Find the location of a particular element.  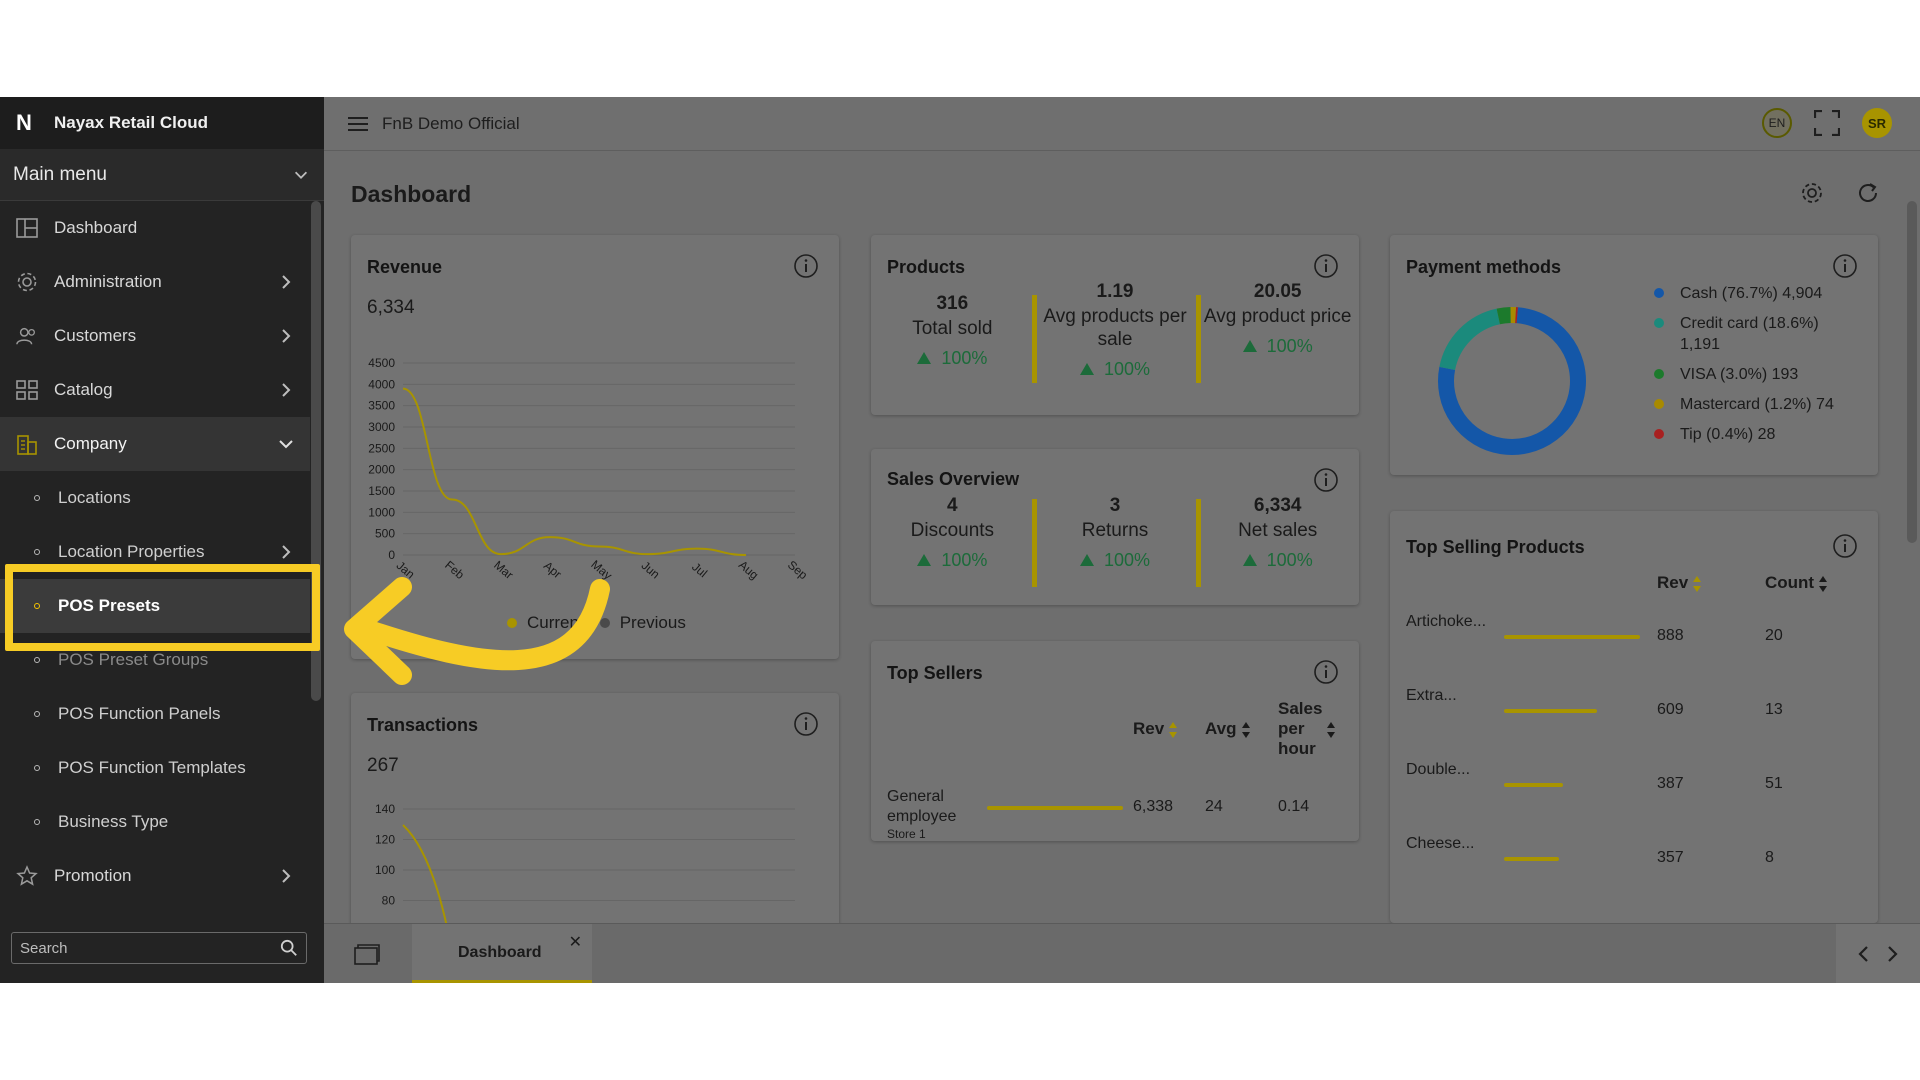

top-bar-actions: EN SR is located at coordinates (1827, 123).